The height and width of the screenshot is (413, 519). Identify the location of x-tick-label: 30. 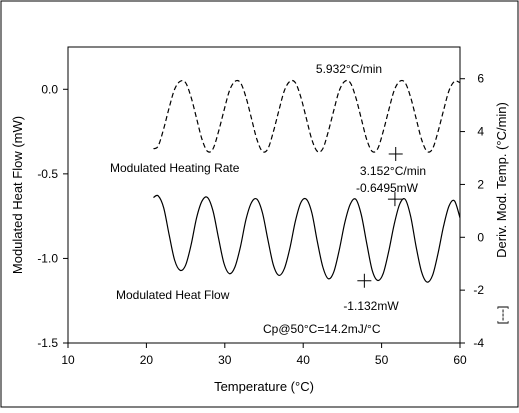
(225, 360).